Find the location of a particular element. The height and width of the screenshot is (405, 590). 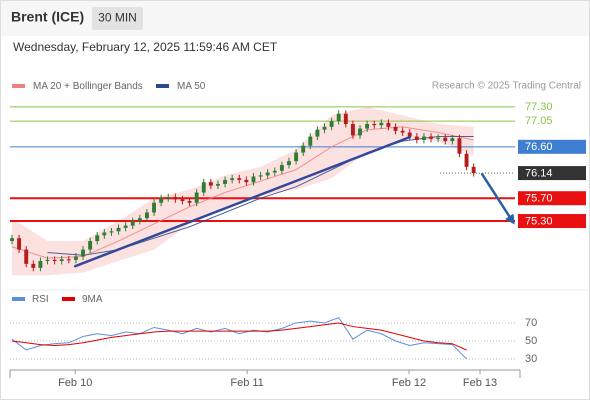

legend-label: MA 20 + Bollinger Bands is located at coordinates (88, 86).